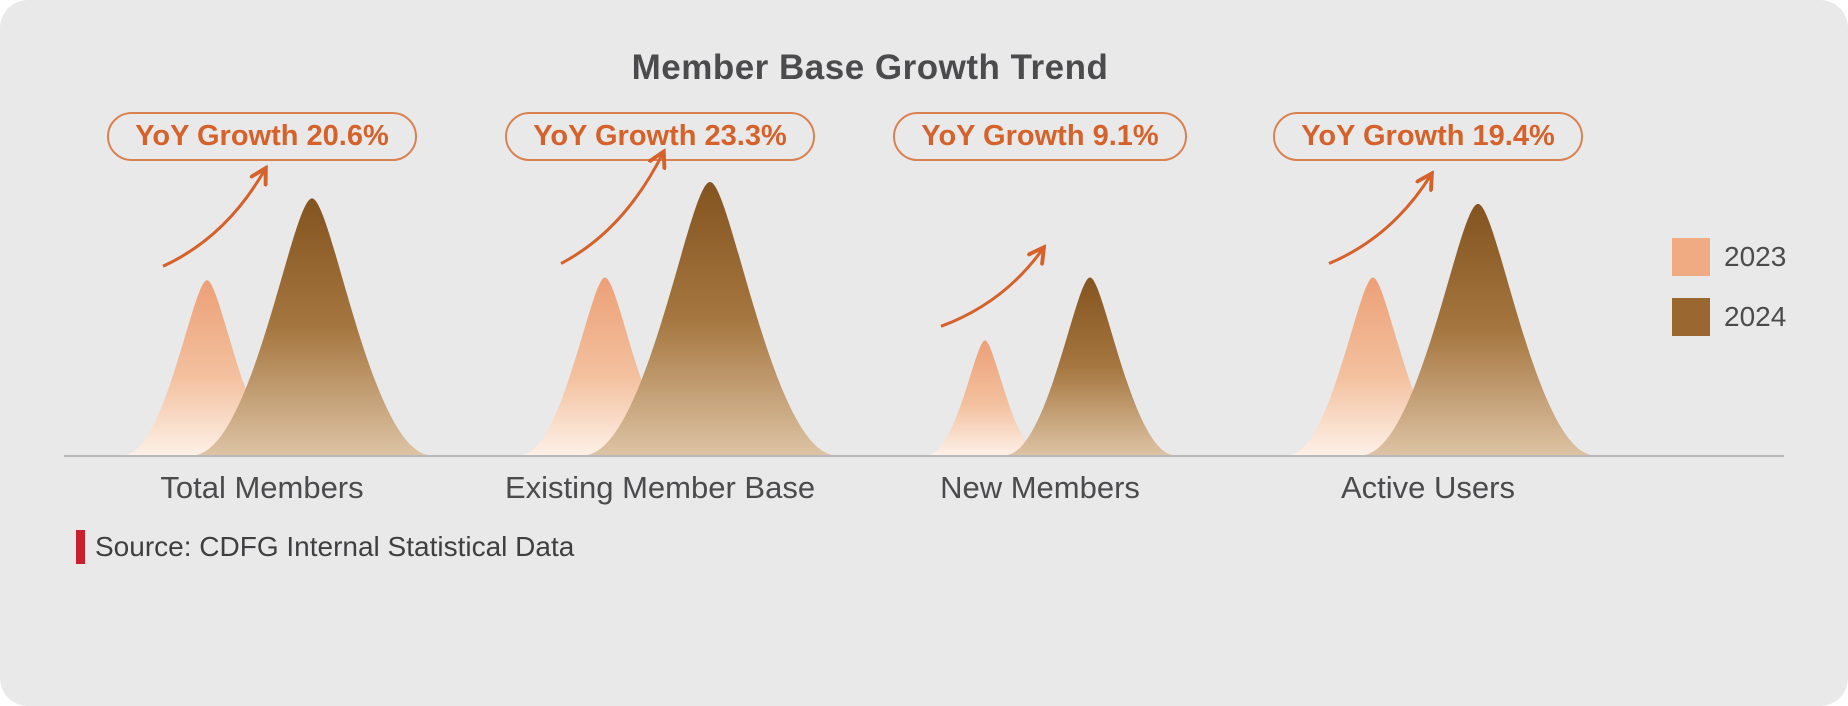 This screenshot has width=1848, height=706. Describe the element at coordinates (1691, 257) in the screenshot. I see `legend-swatch-2023` at that location.